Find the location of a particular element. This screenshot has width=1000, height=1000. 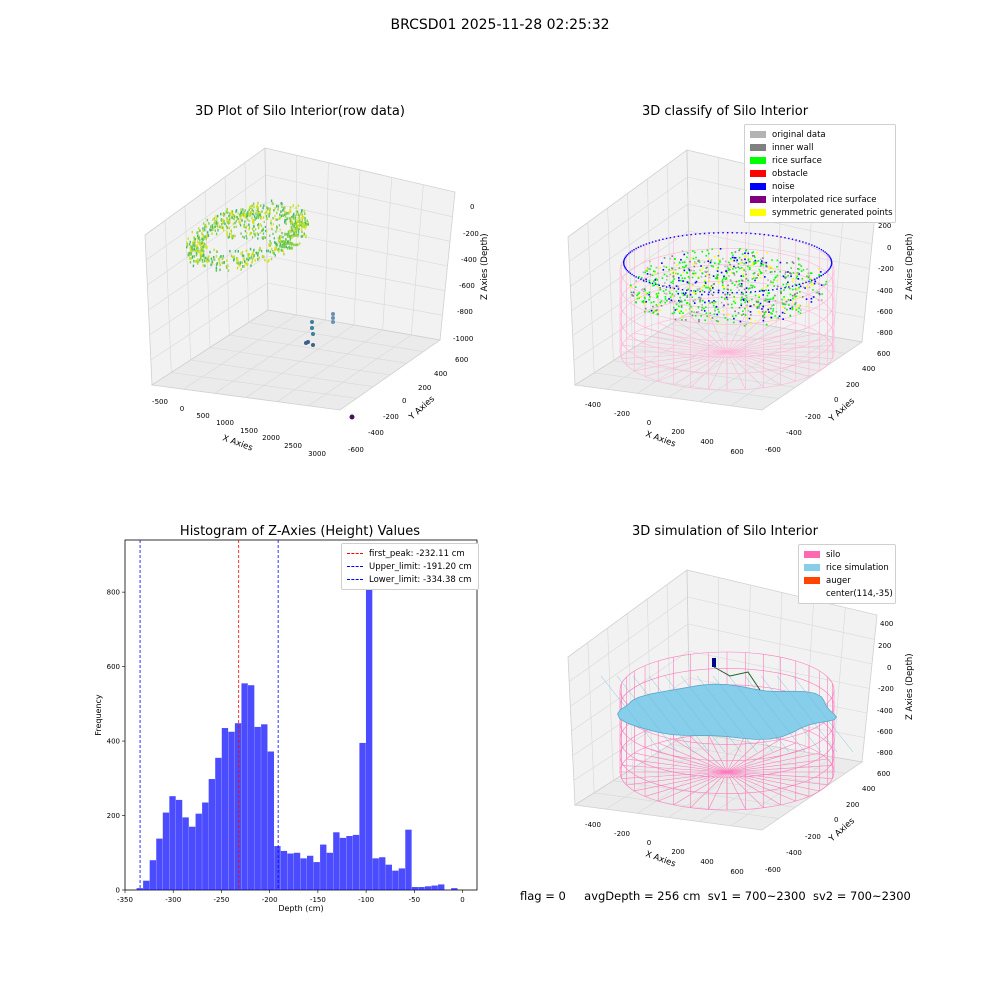

y-axis-label: Frequency is located at coordinates (98, 715).